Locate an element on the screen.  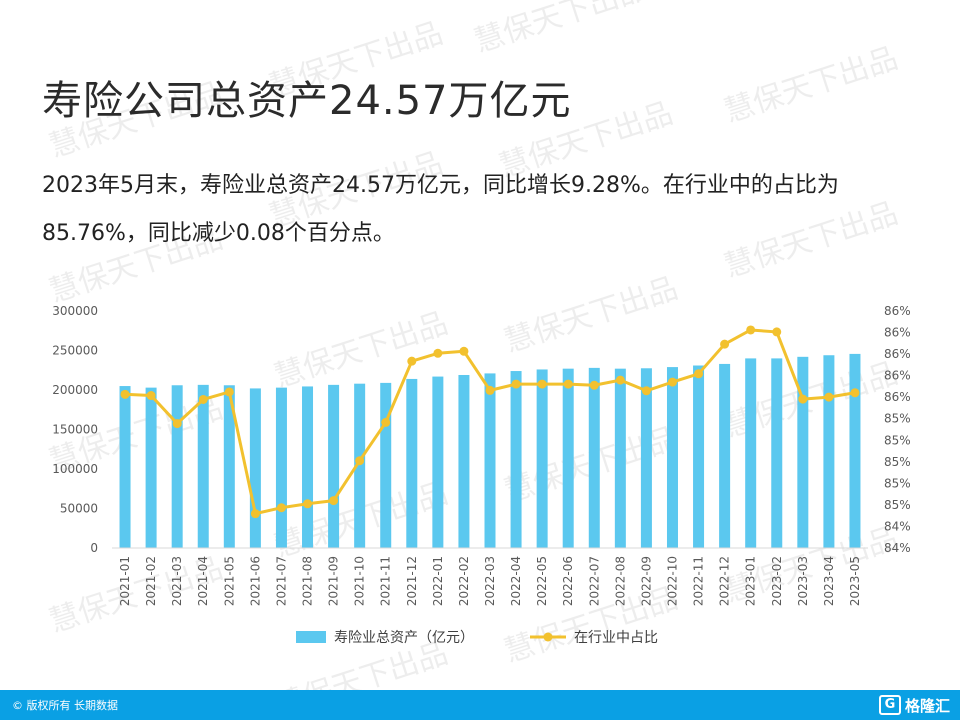
x-tick-label: 2021-07 is located at coordinates (281, 581).